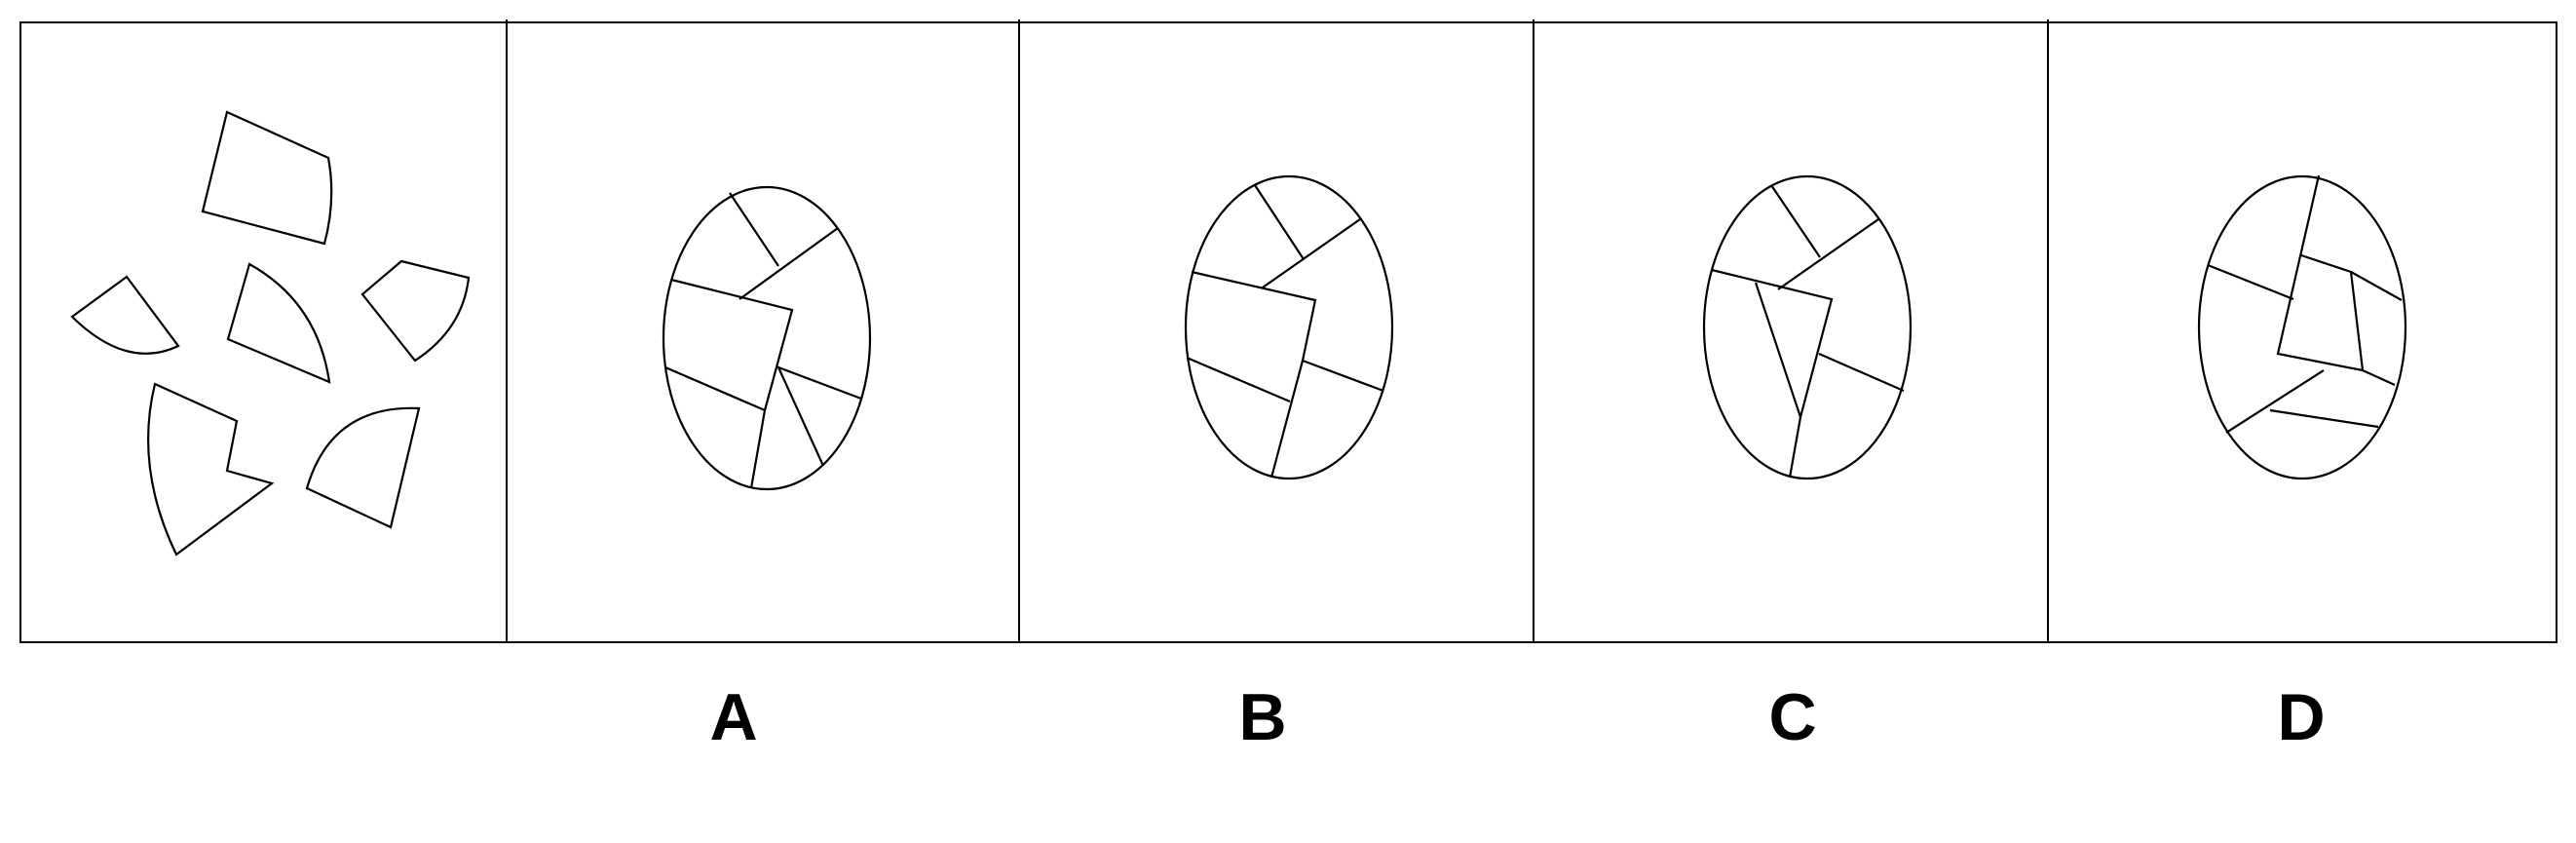 This screenshot has height=843, width=2576. I want to click on option-label-c: C, so click(1792, 717).